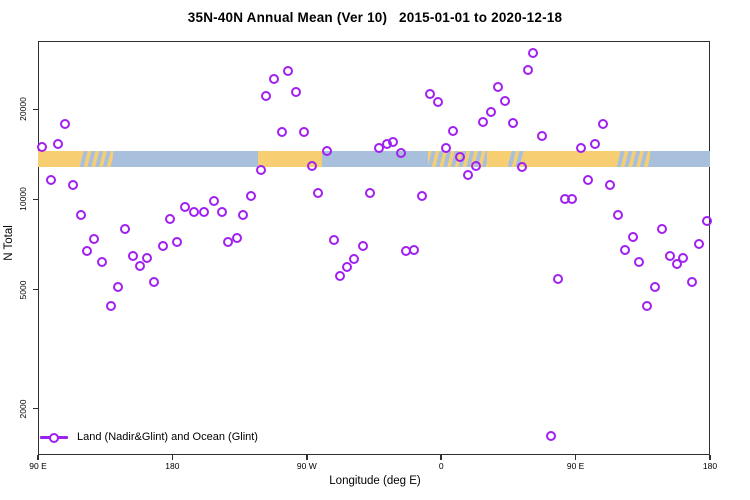  Describe the element at coordinates (9, 243) in the screenshot. I see `y-axis-label: N Total` at that location.